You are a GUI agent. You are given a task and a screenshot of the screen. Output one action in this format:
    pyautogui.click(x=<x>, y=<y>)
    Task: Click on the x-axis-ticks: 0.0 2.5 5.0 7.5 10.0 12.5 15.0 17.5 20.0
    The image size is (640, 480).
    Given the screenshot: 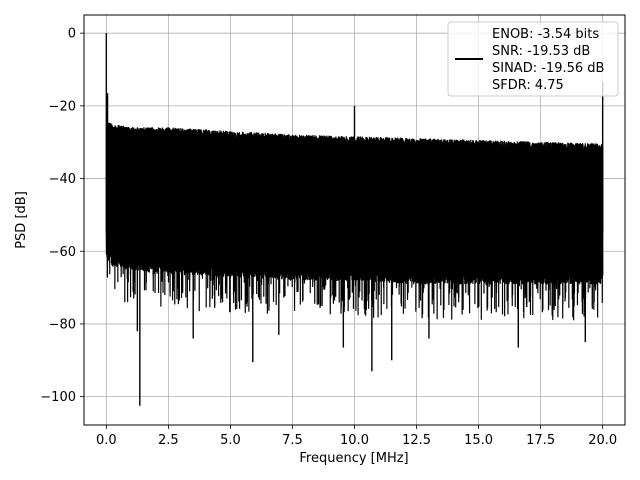 What is the action you would take?
    pyautogui.click(x=356, y=436)
    